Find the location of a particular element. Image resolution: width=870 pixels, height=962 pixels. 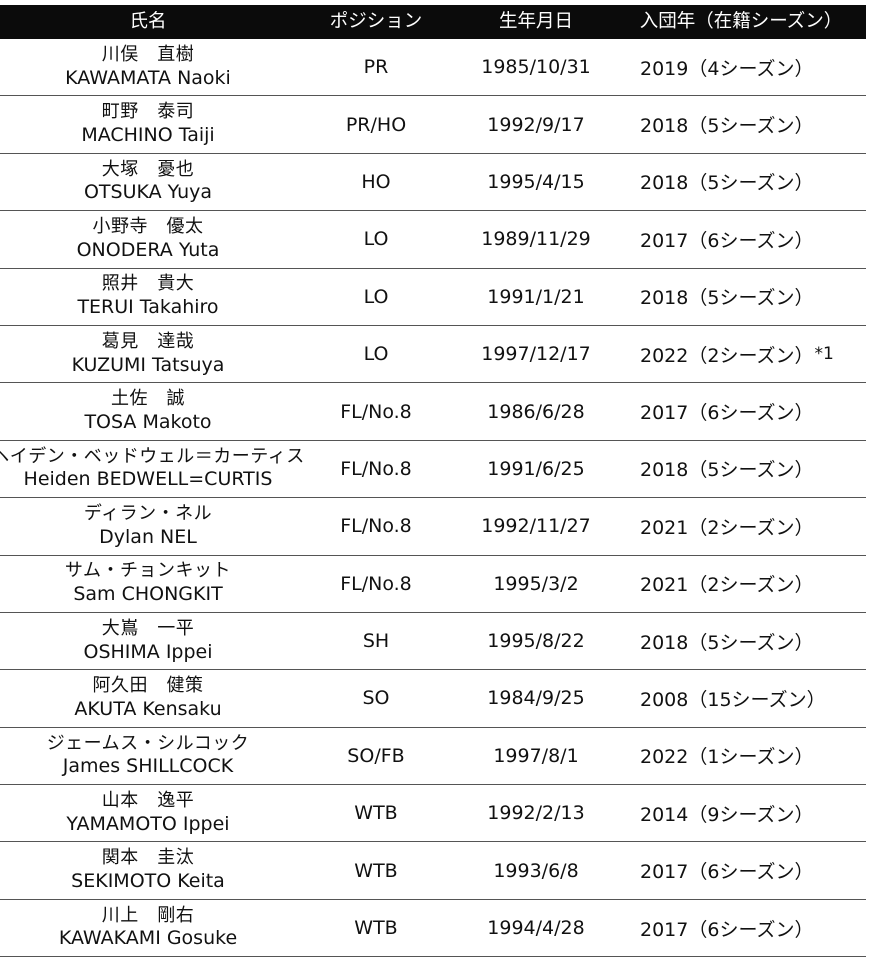

player-name-english: TOSA Makoto is located at coordinates (148, 421).